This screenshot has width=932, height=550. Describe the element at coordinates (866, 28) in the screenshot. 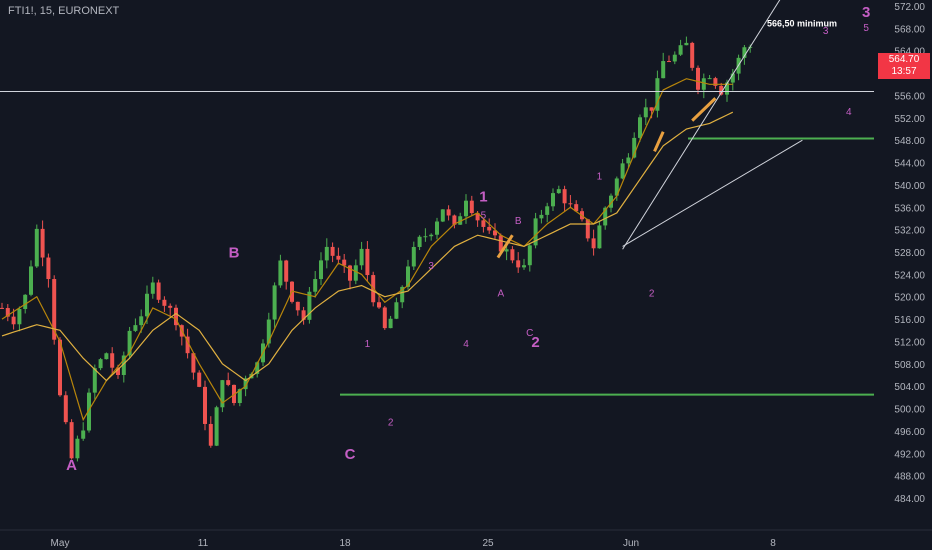

I see `wave-label: 5` at that location.